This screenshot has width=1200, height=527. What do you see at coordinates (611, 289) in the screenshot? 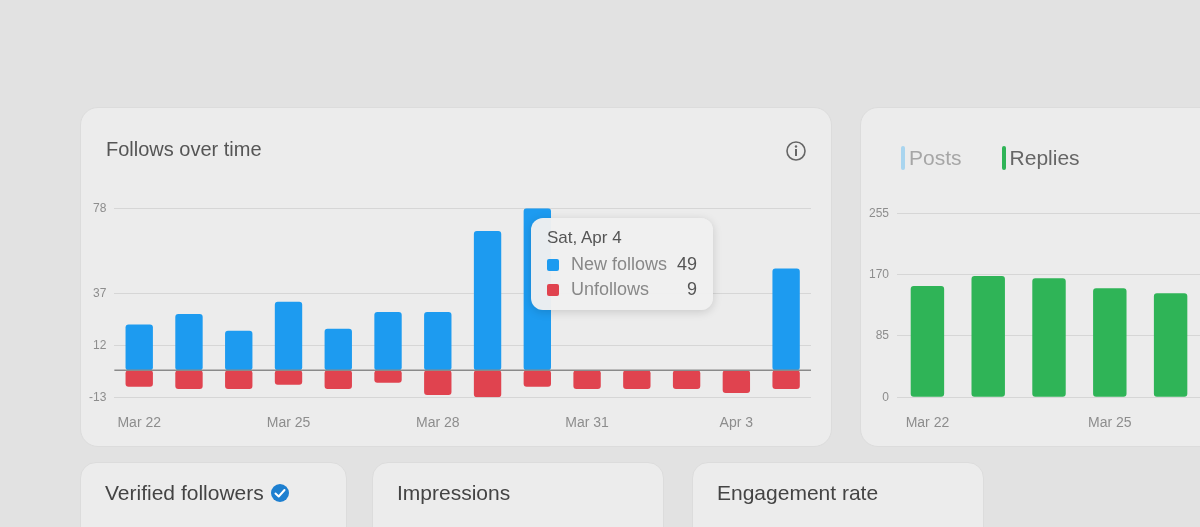
I see `legend-label: Unfollows` at bounding box center [611, 289].